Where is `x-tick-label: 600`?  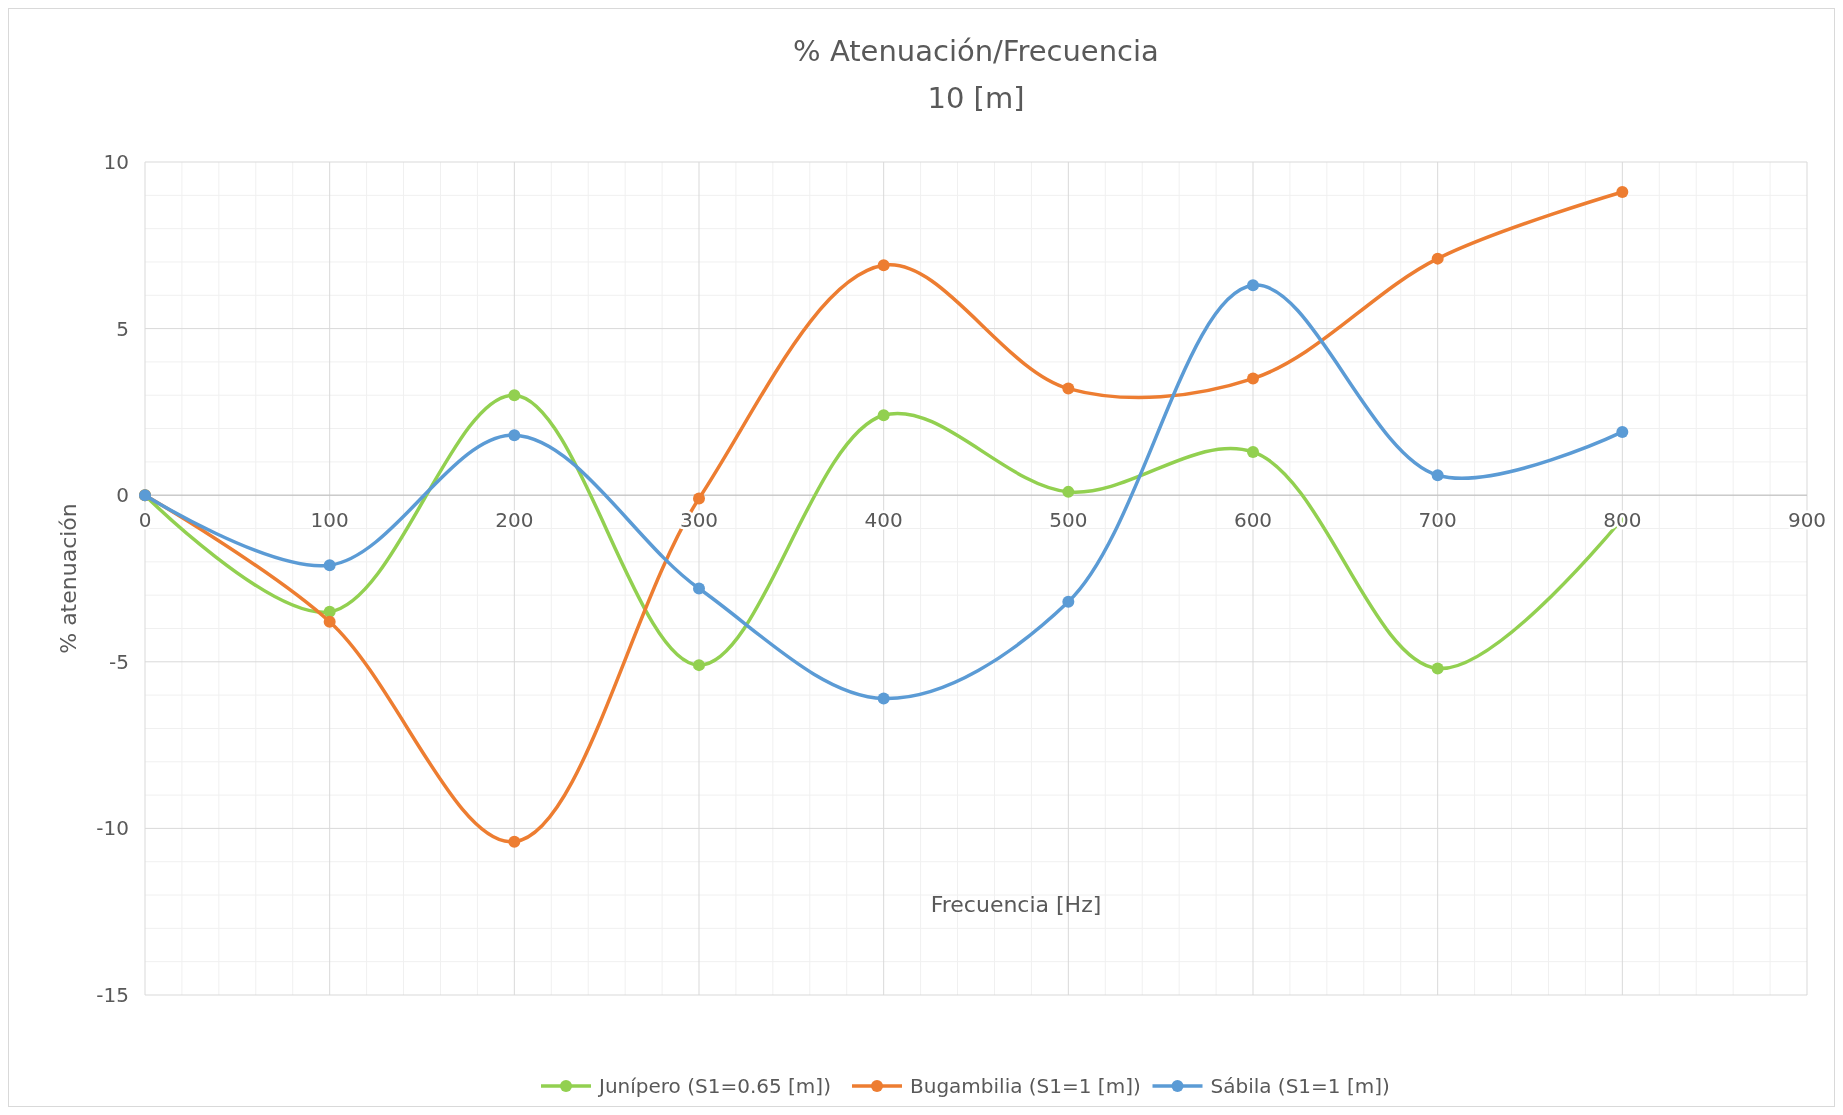
x-tick-label: 600 is located at coordinates (1253, 520).